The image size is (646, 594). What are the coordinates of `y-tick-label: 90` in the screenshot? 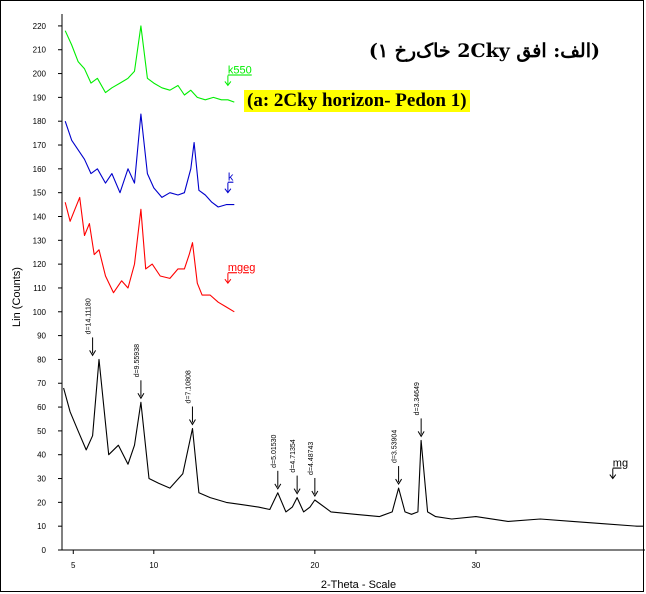 It's located at (41, 336).